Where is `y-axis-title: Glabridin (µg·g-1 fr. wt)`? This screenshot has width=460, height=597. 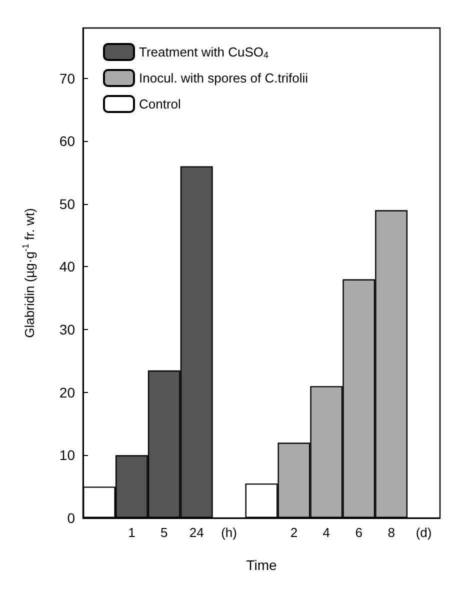 y-axis-title: Glabridin (µg·g-1 fr. wt) is located at coordinates (28, 273).